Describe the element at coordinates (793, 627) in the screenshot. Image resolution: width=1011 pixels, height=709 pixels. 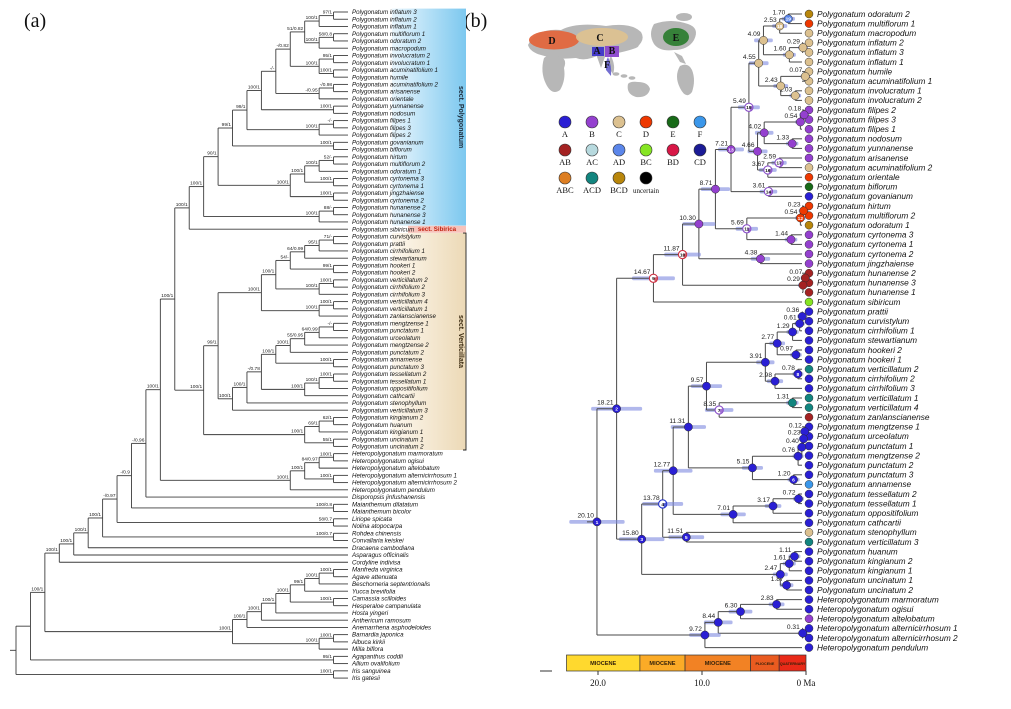
I see `node-age: 0.31` at that location.